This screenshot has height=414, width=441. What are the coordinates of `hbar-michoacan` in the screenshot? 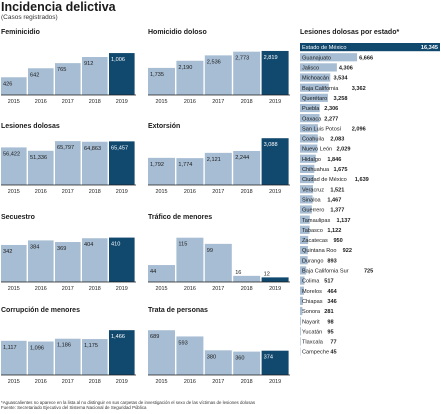 It's located at (315, 77).